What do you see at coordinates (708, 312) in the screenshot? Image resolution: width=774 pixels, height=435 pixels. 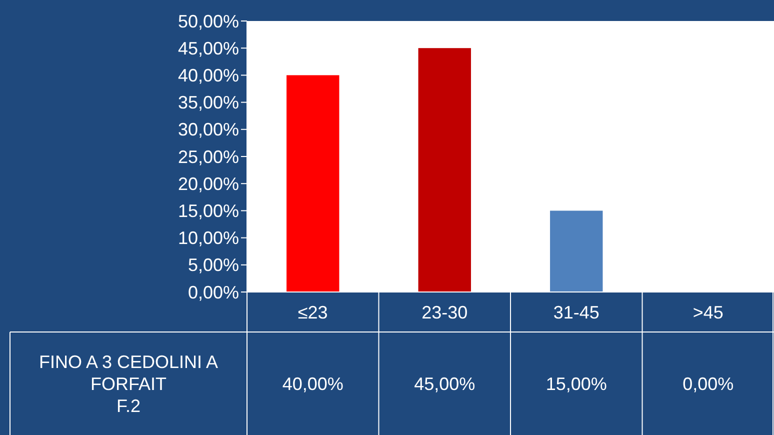 I see `x-tick-label: >45` at bounding box center [708, 312].